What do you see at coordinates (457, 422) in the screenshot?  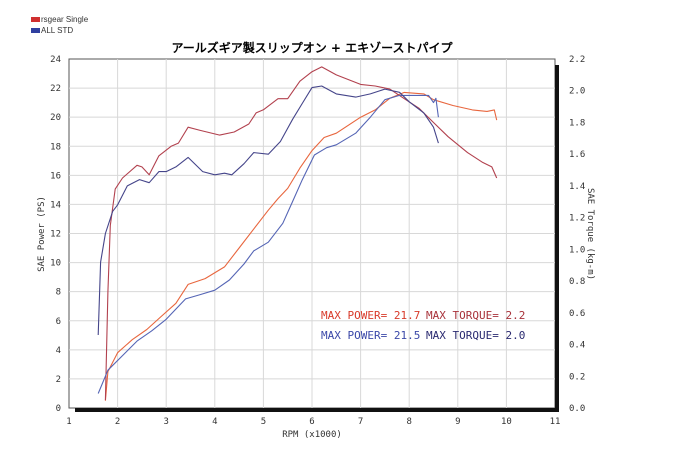 I see `x-tick-label: 9` at bounding box center [457, 422].